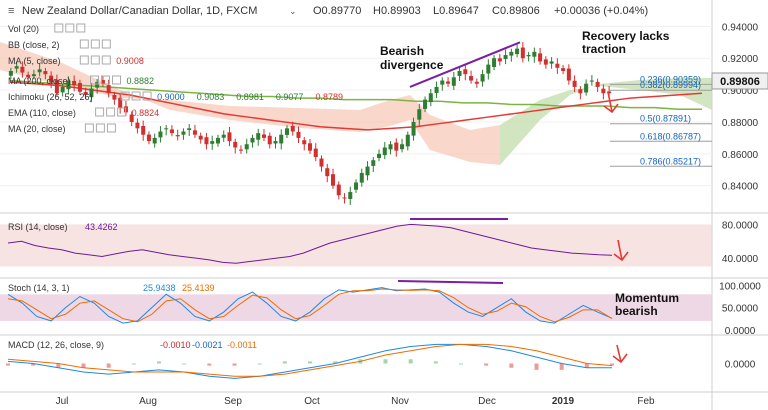 This screenshot has height=410, width=768. Describe the element at coordinates (23, 29) in the screenshot. I see `indicator-label: Vol (20)` at that location.